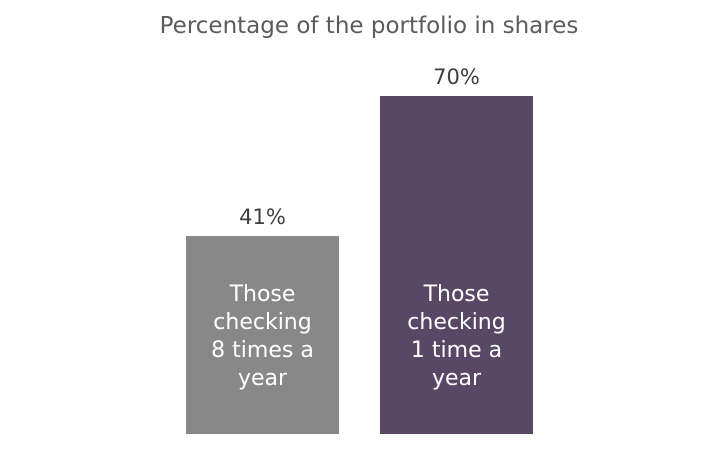 Image resolution: width=720 pixels, height=453 pixels. What do you see at coordinates (456, 77) in the screenshot?
I see `value-label-2: 70%` at bounding box center [456, 77].